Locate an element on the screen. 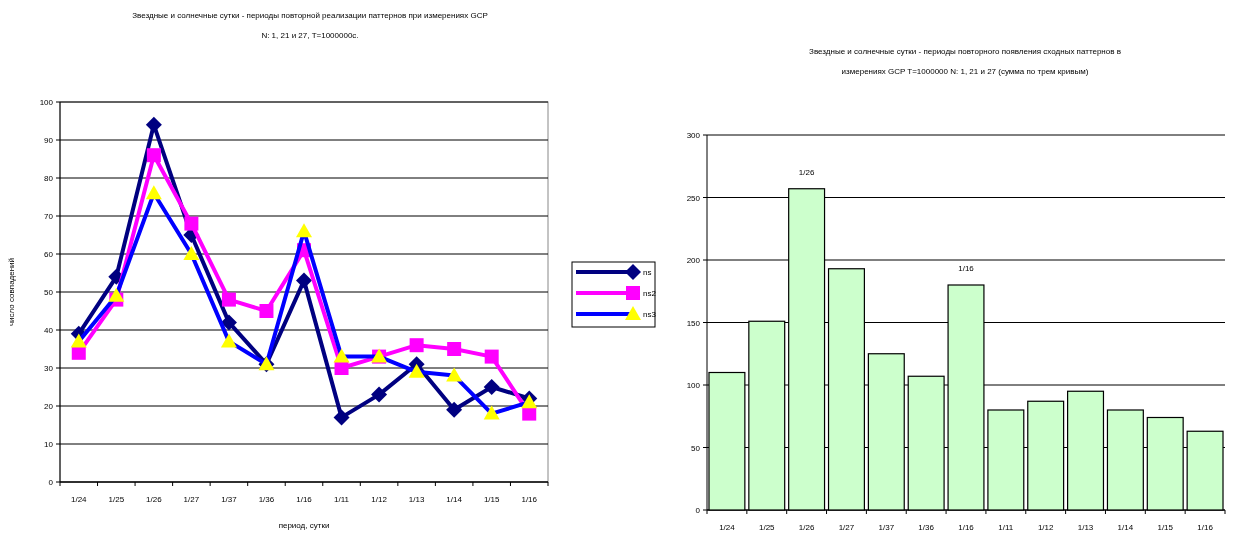 This screenshot has width=1239, height=538. y-axis-title: число совпадений is located at coordinates (11, 292).